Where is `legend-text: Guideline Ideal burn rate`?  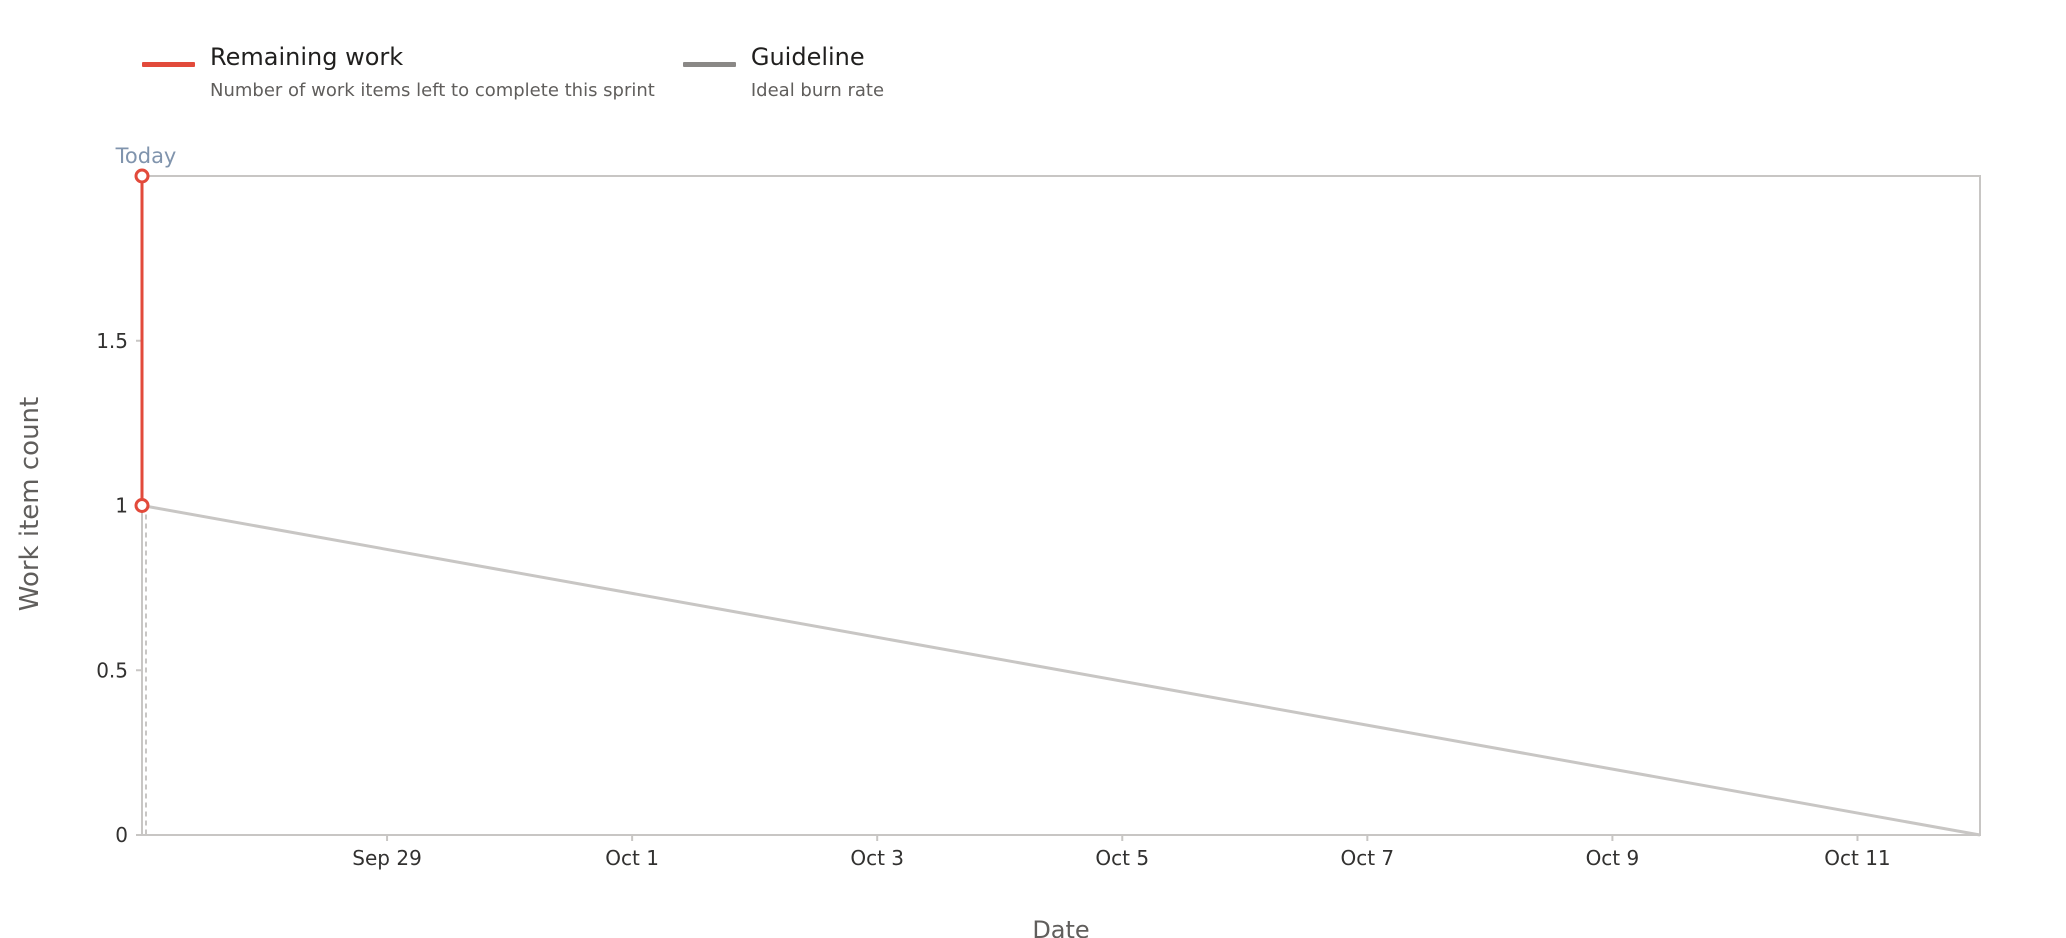 legend-text: Guideline Ideal burn rate is located at coordinates (817, 72).